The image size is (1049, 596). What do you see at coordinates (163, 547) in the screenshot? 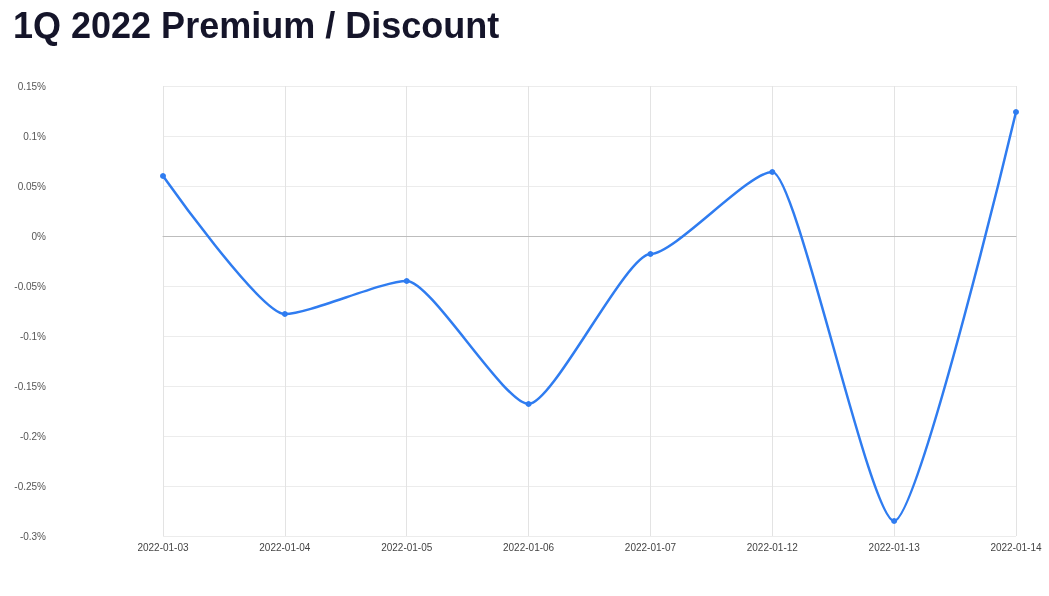
I see `x-tick-label: 2022-01-03` at bounding box center [163, 547].